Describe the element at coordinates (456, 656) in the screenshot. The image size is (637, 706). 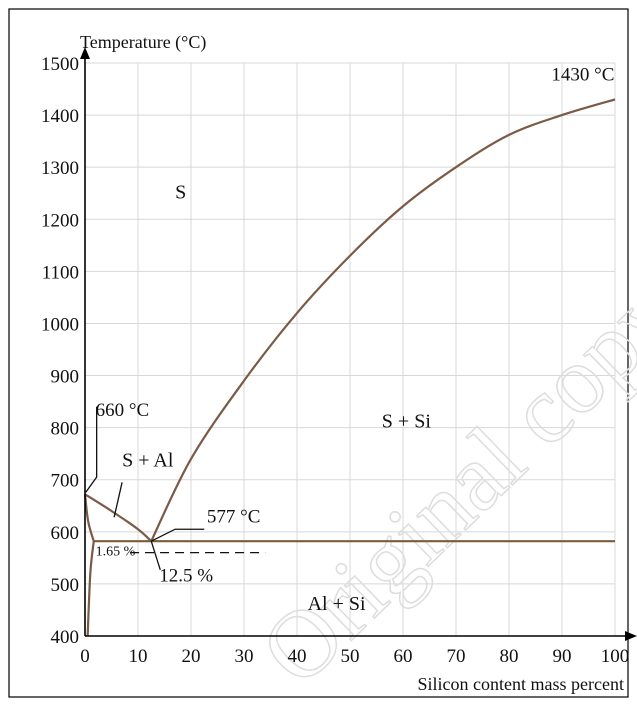
I see `x-tick-label: 70` at that location.